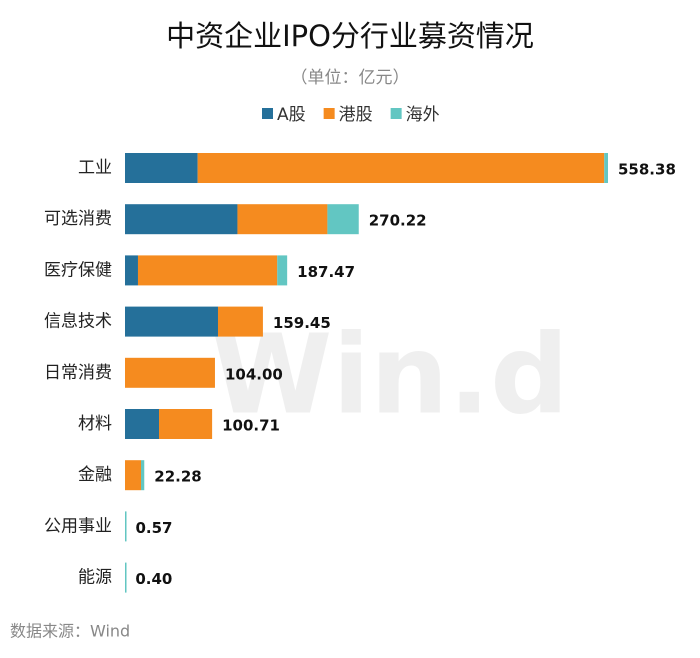  Describe the element at coordinates (95, 475) in the screenshot. I see `y-tick-label: 金融` at that location.